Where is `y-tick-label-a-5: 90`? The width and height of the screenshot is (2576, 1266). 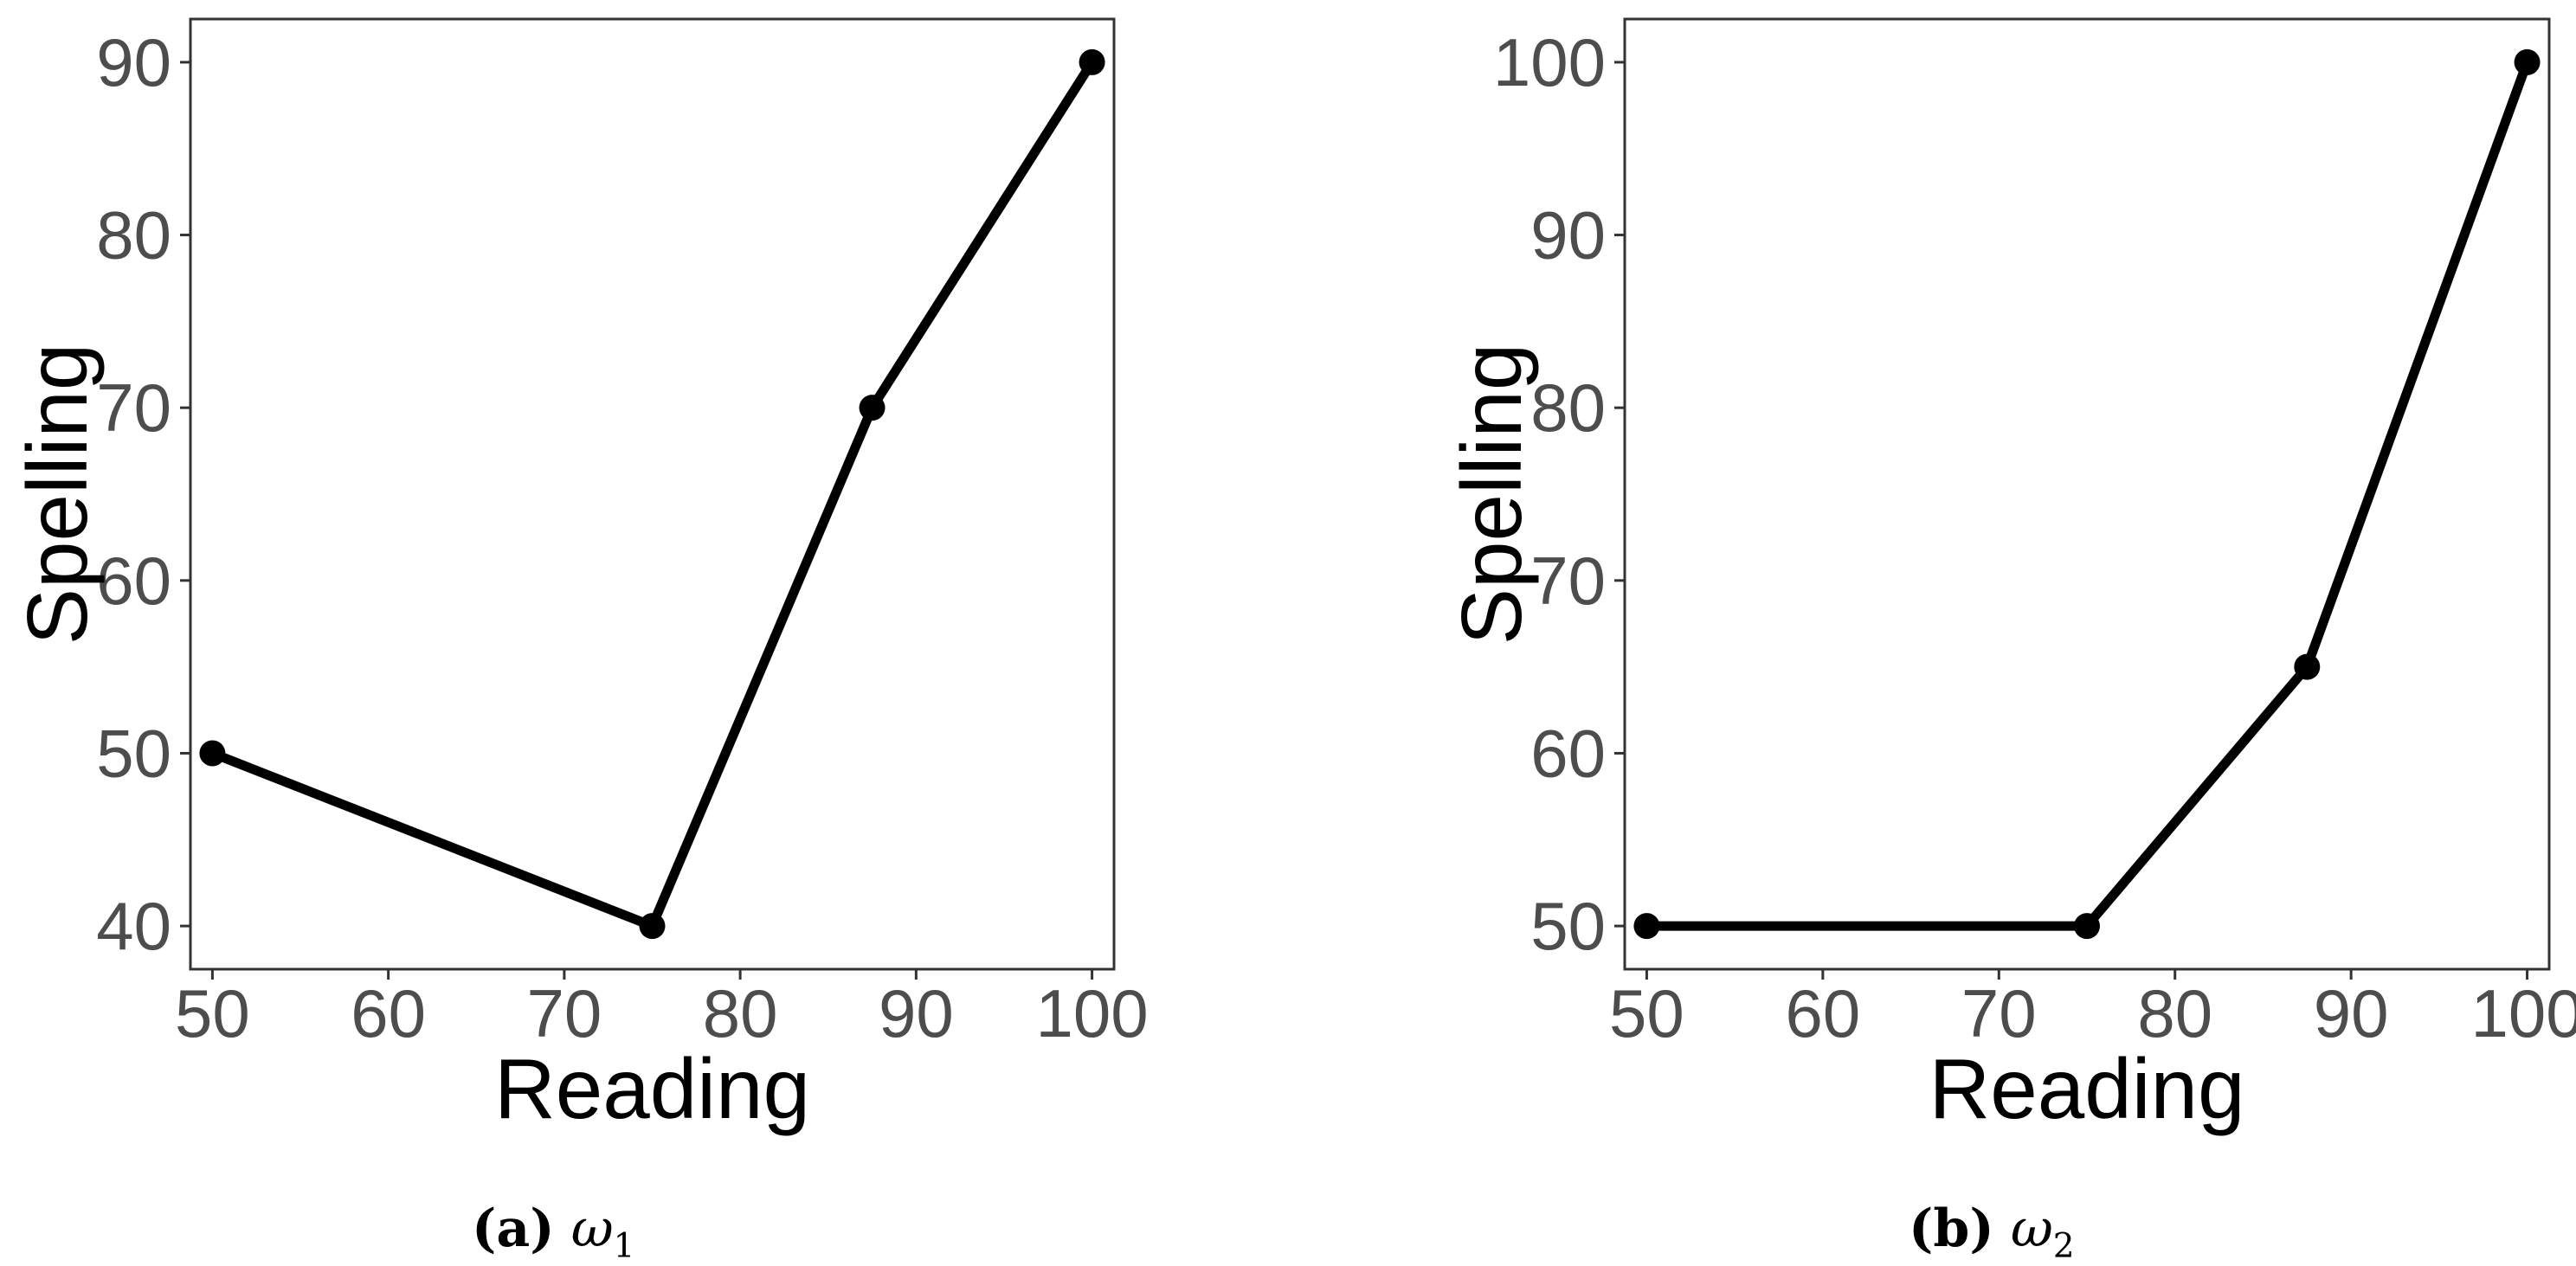
y-tick-label-a-5: 90 is located at coordinates (133, 62).